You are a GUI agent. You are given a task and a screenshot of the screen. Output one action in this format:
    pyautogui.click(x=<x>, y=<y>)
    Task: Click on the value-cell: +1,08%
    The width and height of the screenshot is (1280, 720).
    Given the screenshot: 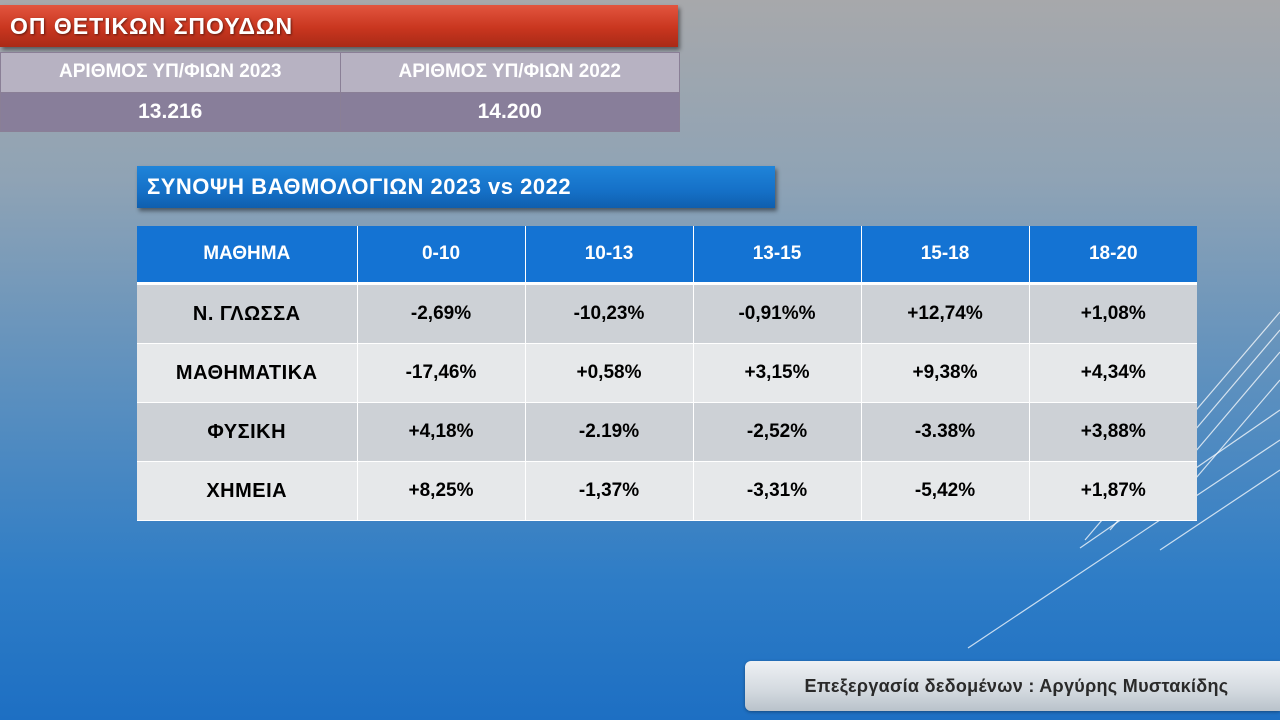 What is the action you would take?
    pyautogui.click(x=1113, y=313)
    